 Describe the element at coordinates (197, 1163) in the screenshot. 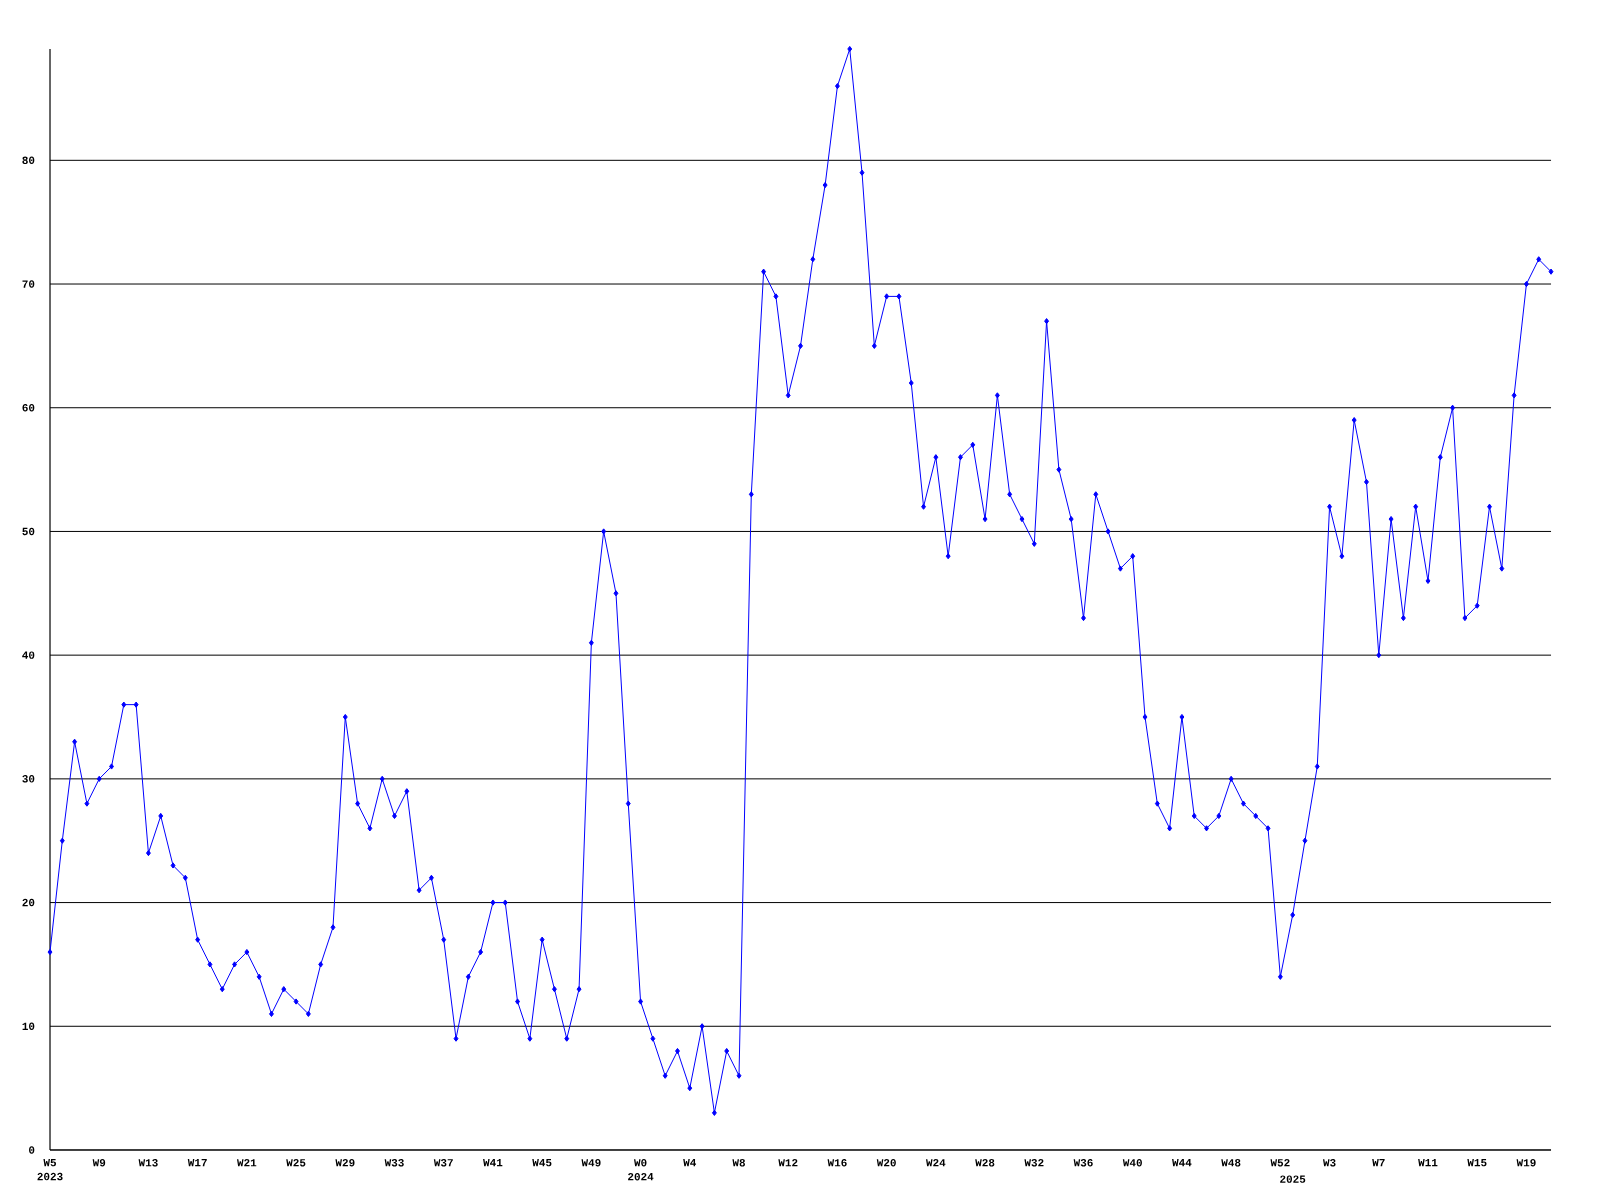

I see `x-tick-label: W17` at that location.